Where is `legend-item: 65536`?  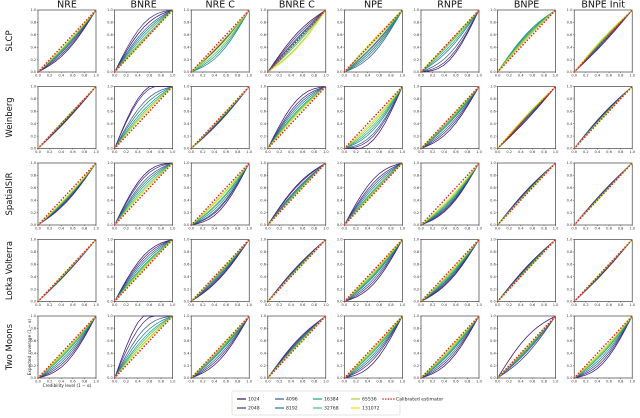
legend-item: 65536 is located at coordinates (364, 400).